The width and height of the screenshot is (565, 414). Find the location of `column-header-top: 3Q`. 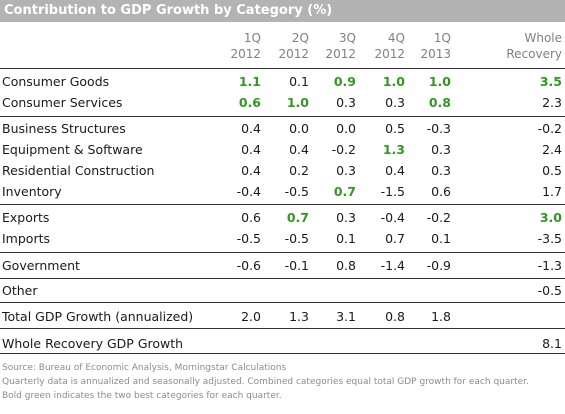

column-header-top: 3Q is located at coordinates (347, 38).